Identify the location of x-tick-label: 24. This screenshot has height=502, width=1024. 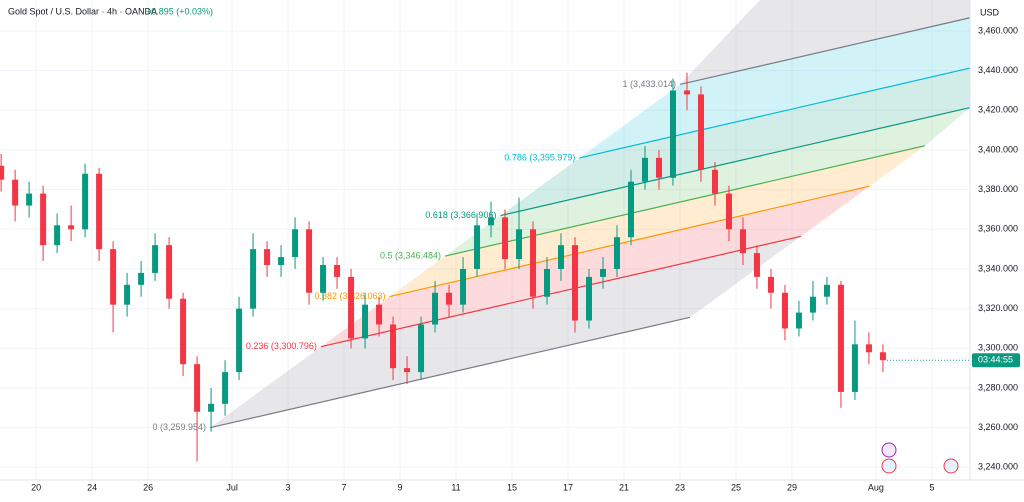
(92, 487).